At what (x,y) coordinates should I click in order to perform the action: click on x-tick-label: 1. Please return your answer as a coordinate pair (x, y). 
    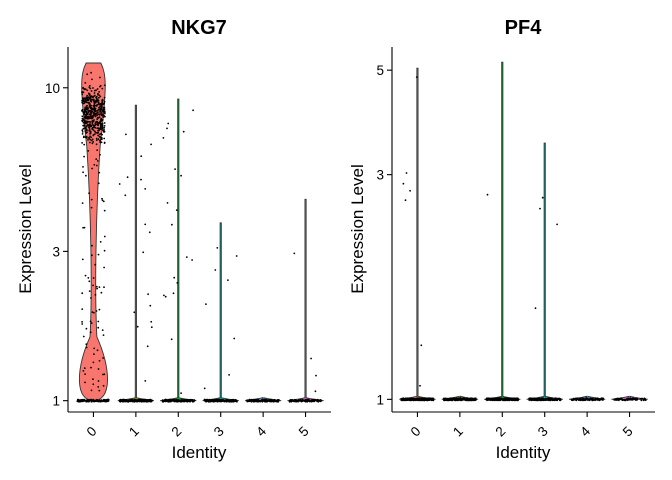
    Looking at the image, I should click on (134, 432).